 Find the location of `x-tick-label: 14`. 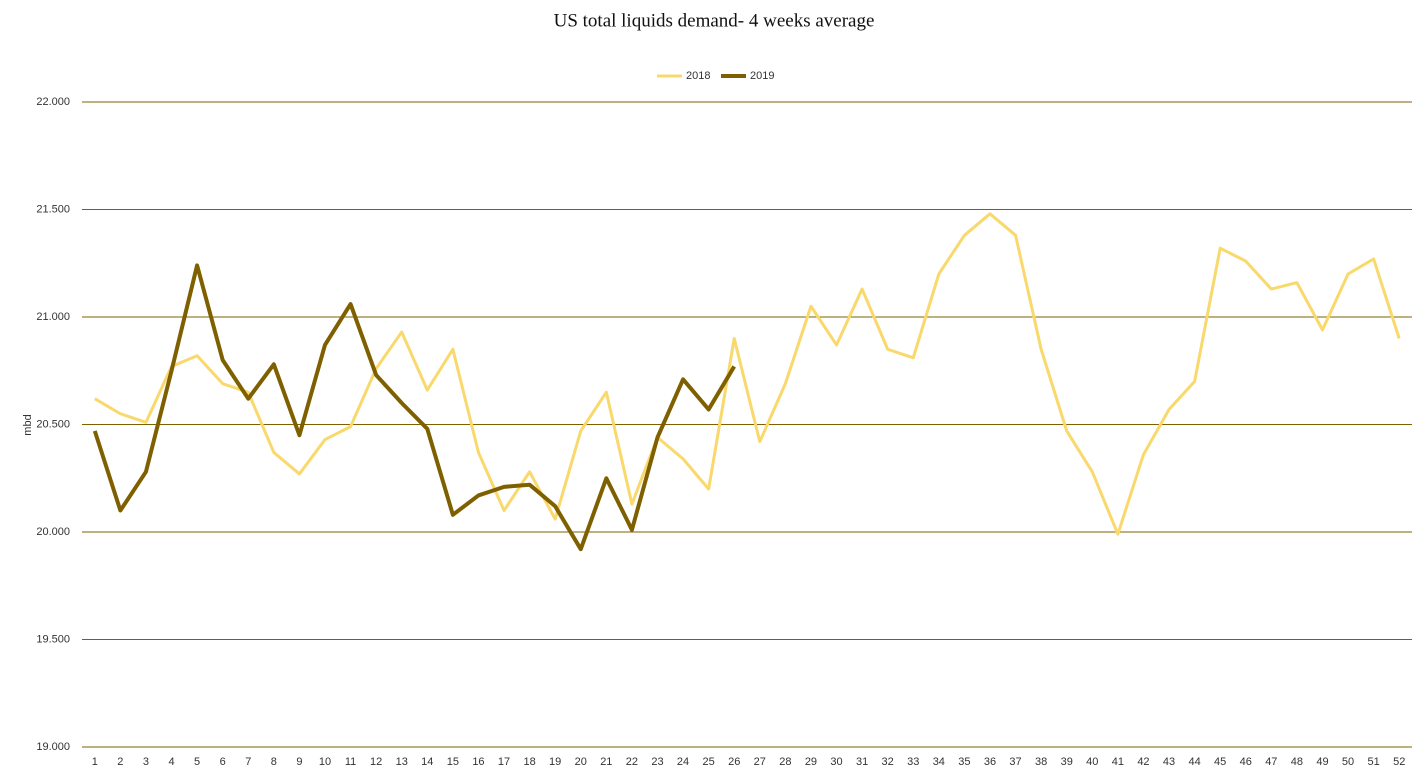

x-tick-label: 14 is located at coordinates (427, 762).